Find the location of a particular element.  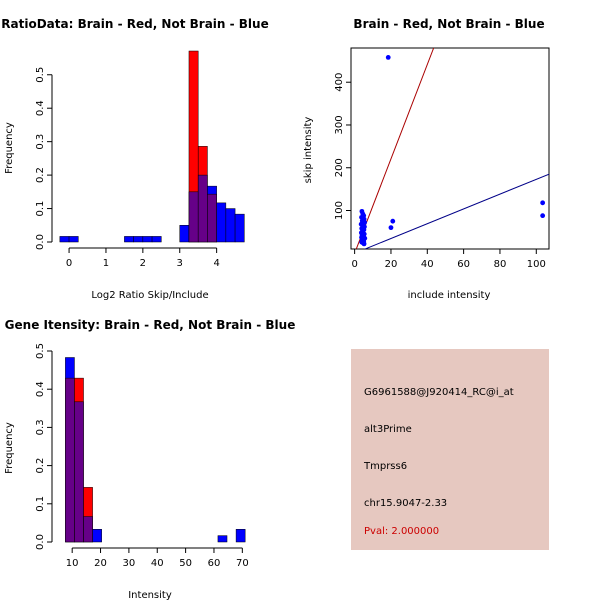

y-tick-label: 300 is located at coordinates (339, 124).